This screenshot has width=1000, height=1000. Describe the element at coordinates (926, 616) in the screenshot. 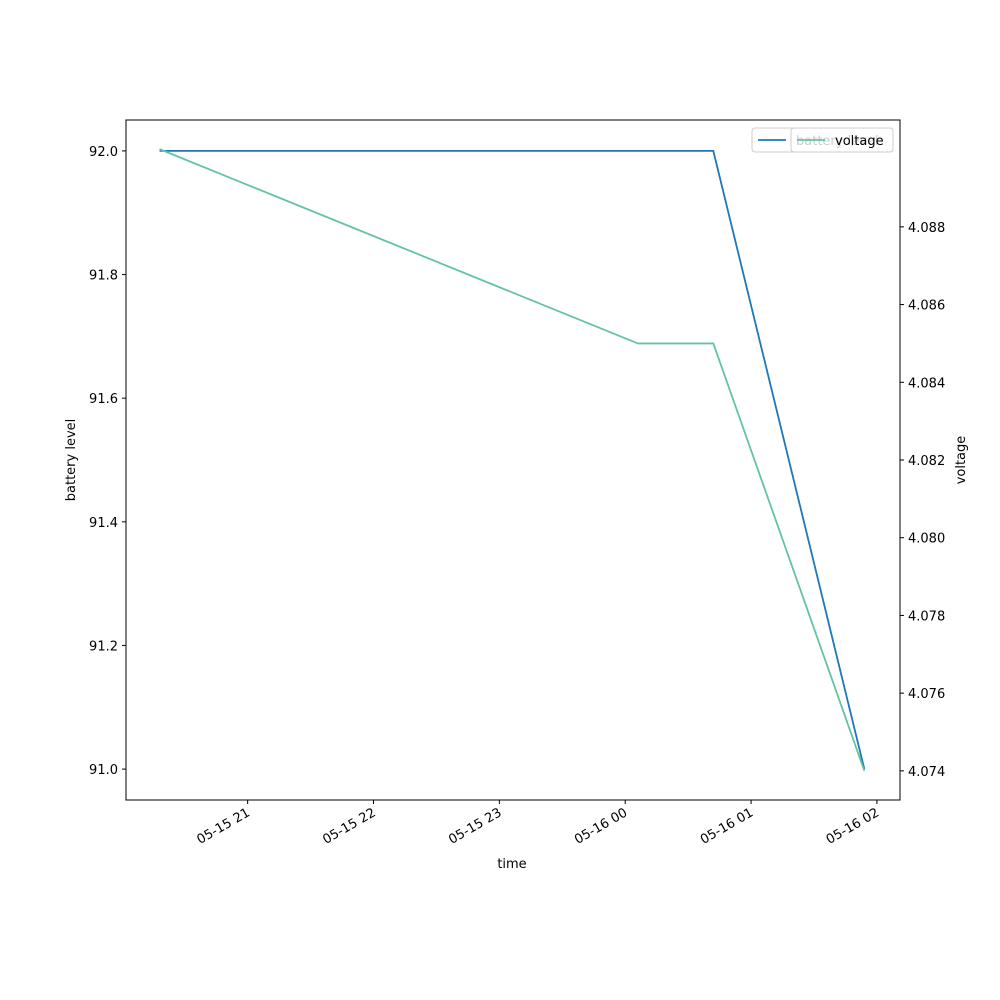

I see `y2-tick-label: 4.078` at that location.